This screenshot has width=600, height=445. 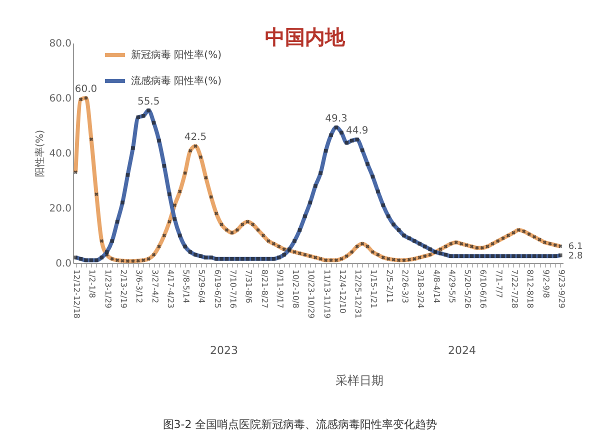 I want to click on x-tick-label: 3/6-3/12, so click(x=139, y=287).